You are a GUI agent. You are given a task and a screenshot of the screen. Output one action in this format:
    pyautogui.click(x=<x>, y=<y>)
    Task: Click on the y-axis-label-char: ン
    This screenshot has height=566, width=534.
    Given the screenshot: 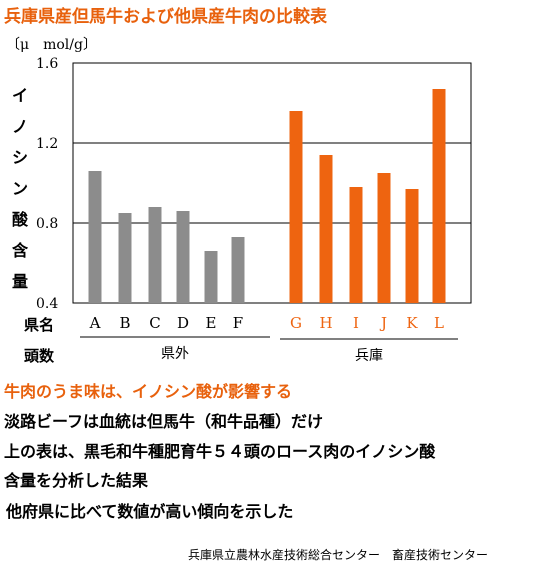 What is the action you would take?
    pyautogui.click(x=19, y=188)
    